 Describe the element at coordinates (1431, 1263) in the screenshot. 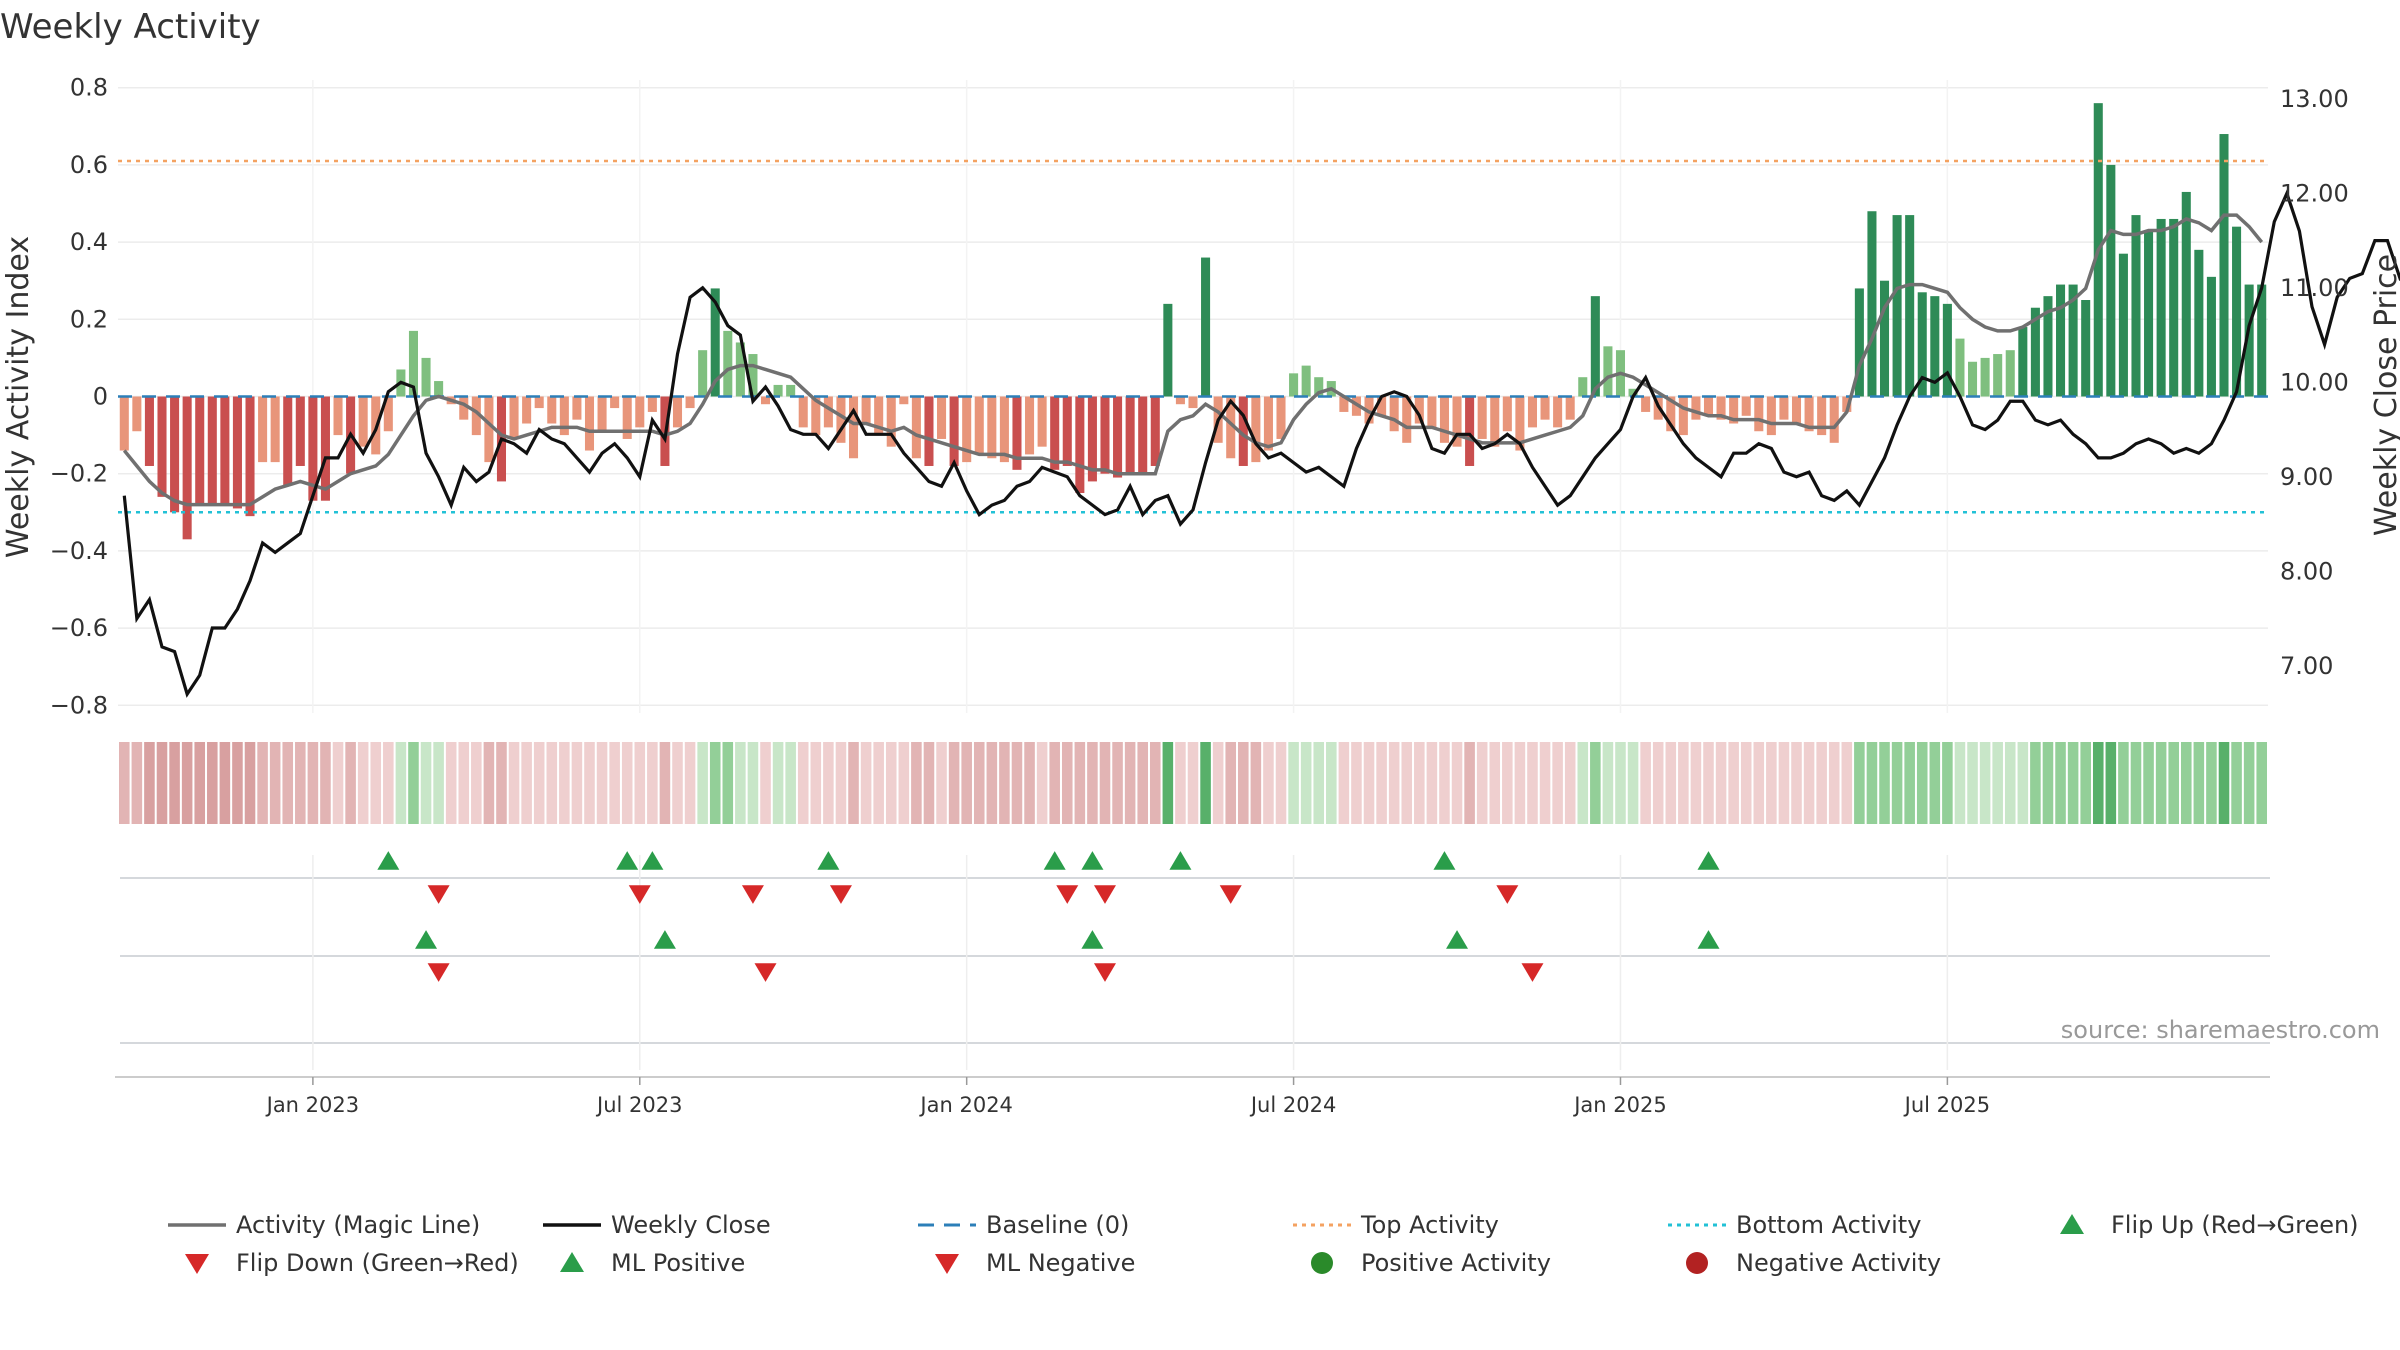

I see `legend-item: Positive Activity` at that location.